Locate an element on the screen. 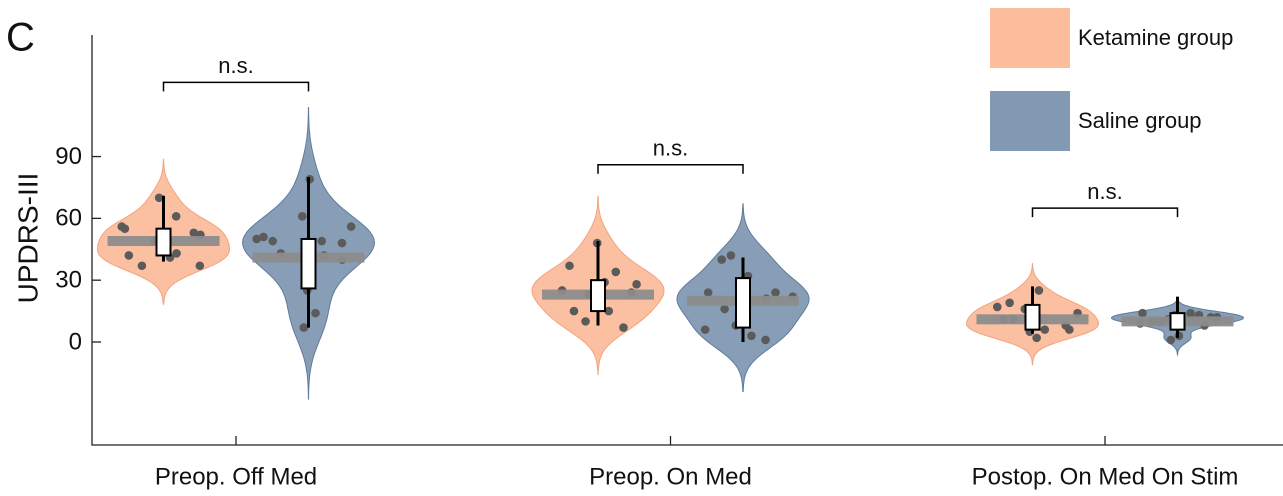 The height and width of the screenshot is (496, 1283). legend-label: Saline group is located at coordinates (1140, 120).